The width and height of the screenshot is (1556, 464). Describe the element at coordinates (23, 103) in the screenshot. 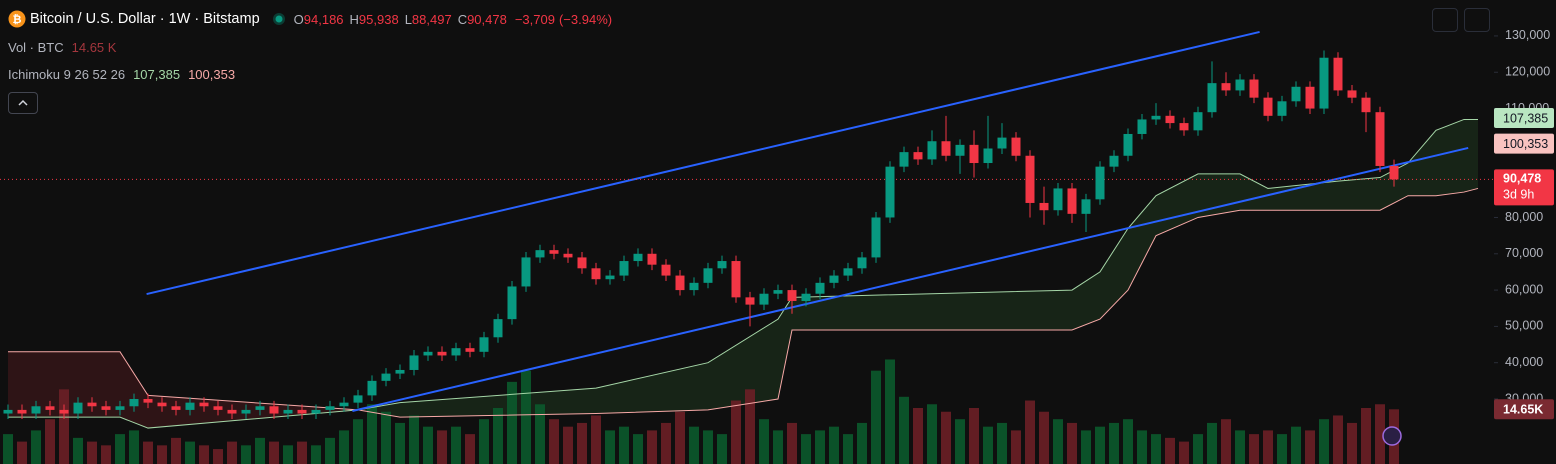

I see `collapse-button` at that location.